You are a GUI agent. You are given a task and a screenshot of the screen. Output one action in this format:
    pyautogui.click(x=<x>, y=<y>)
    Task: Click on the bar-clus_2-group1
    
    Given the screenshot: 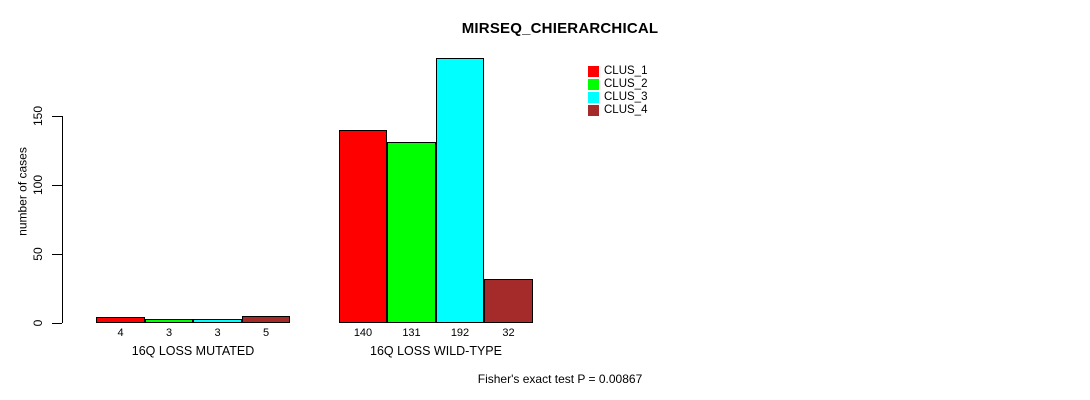 What is the action you would take?
    pyautogui.click(x=169, y=321)
    